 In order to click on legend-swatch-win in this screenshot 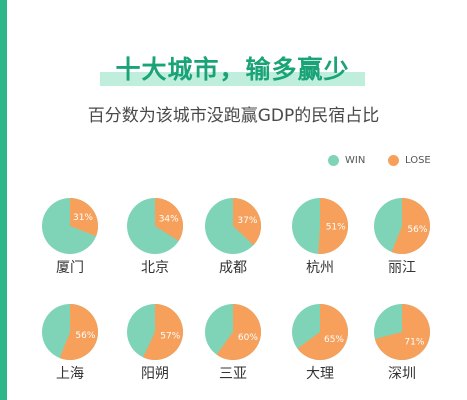, I will do `click(333, 160)`.